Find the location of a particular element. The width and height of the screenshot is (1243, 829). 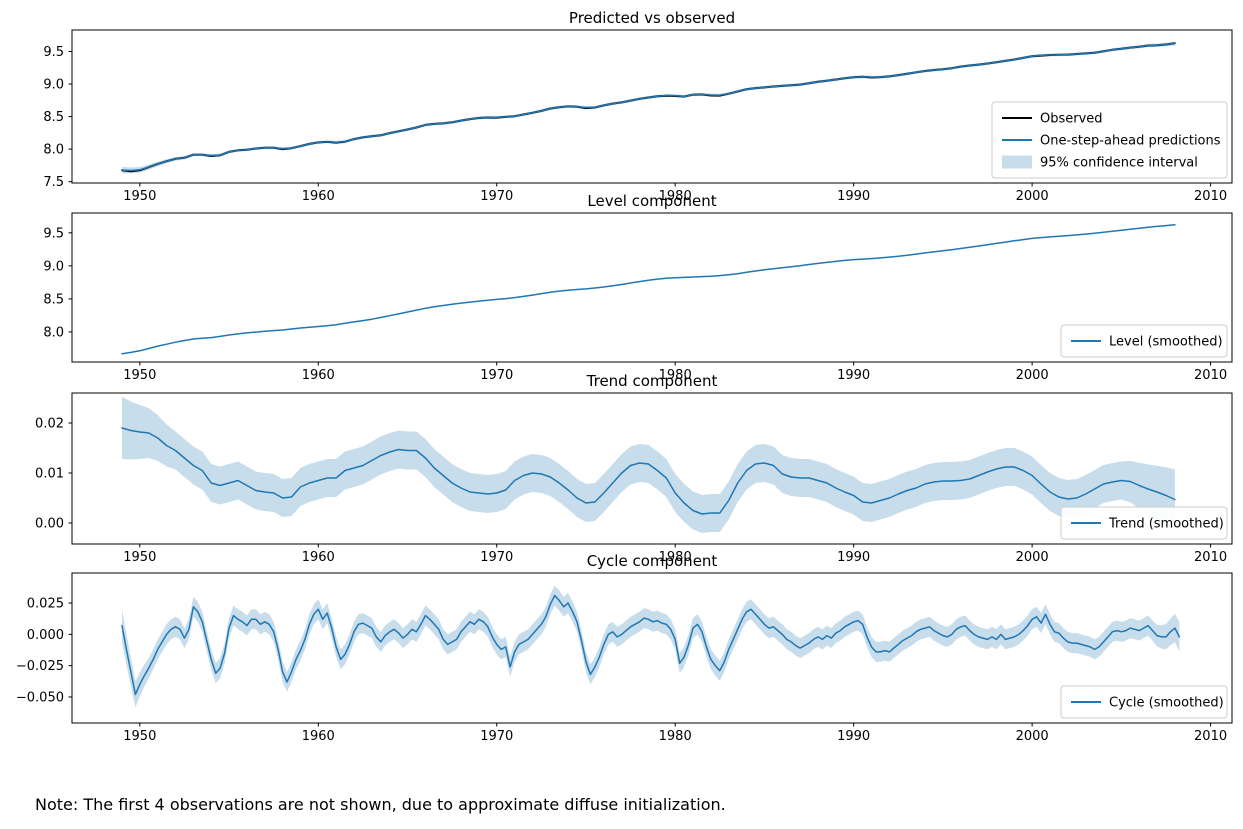

subplot-title: Level component is located at coordinates (651, 201).